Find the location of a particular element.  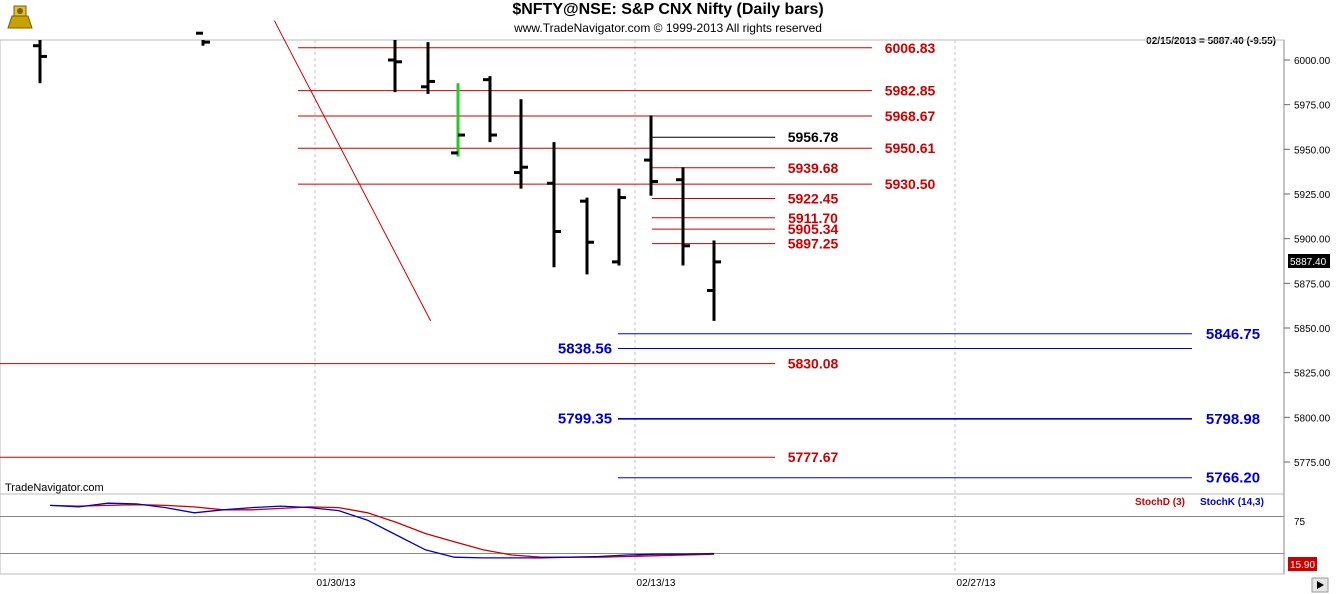

level-label: 5905.34 is located at coordinates (813, 229).